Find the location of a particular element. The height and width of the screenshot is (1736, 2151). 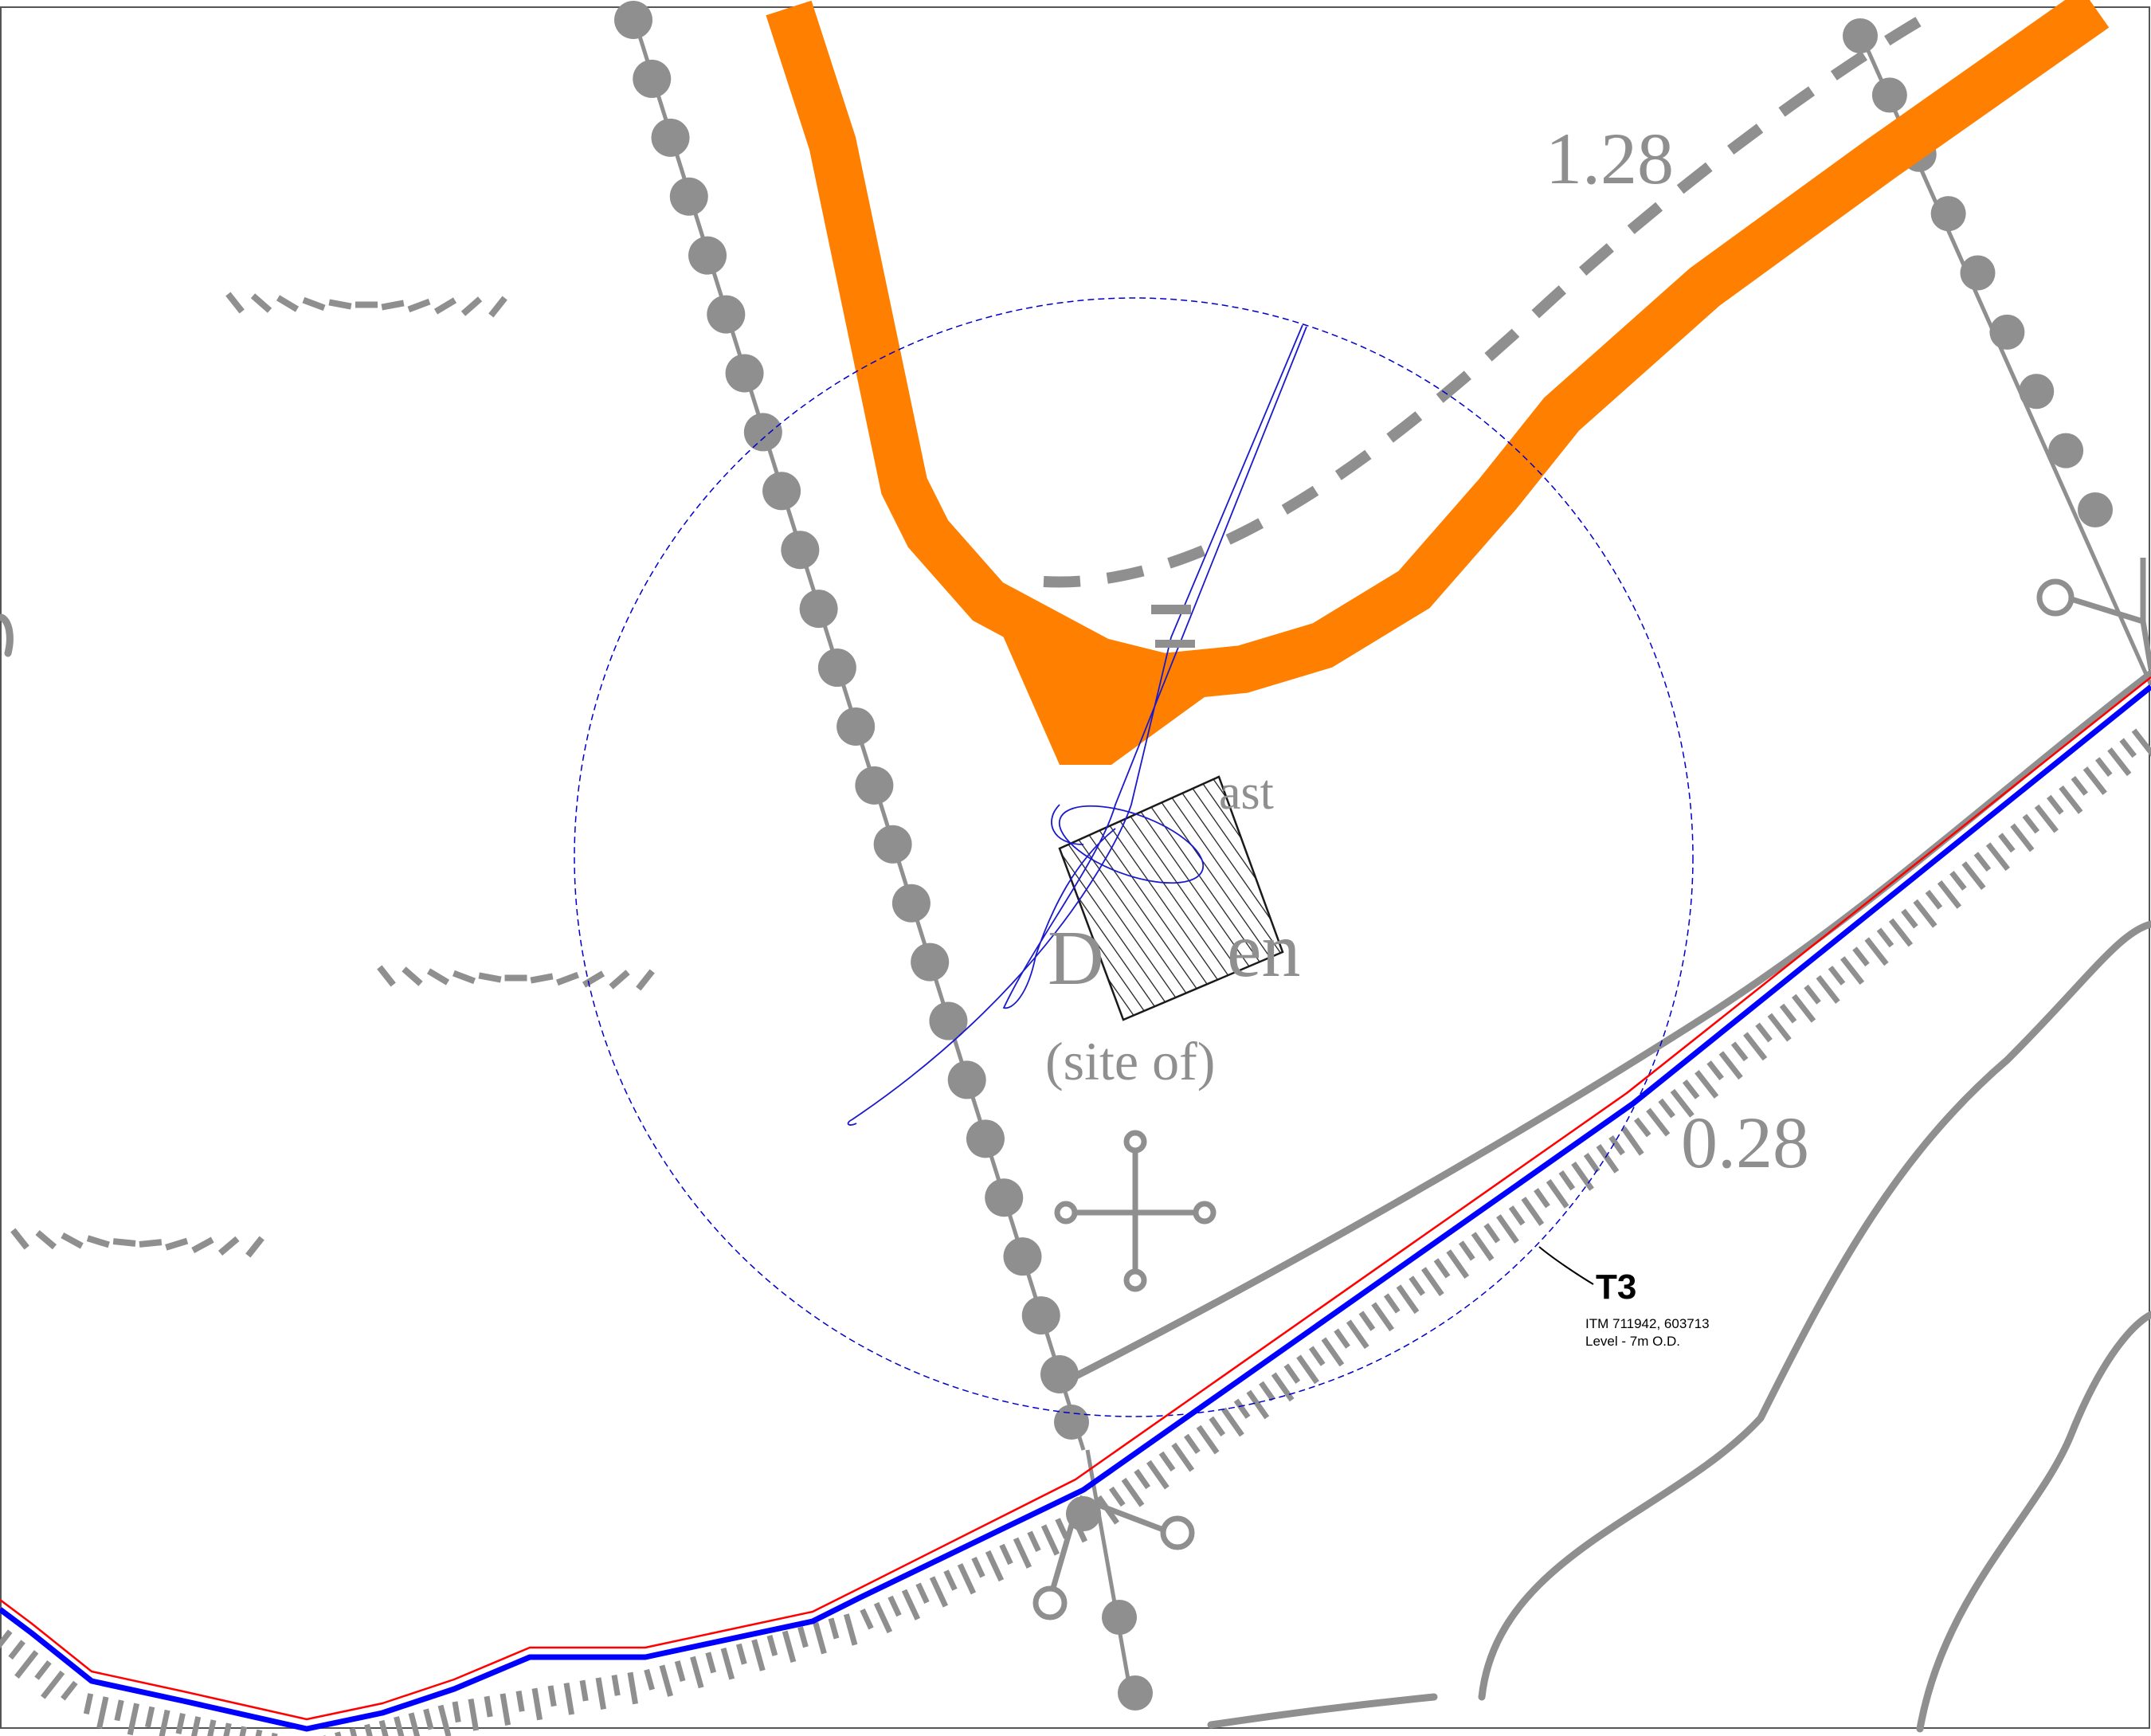

t3-level: Level - 7m O.D. is located at coordinates (1632, 1341).